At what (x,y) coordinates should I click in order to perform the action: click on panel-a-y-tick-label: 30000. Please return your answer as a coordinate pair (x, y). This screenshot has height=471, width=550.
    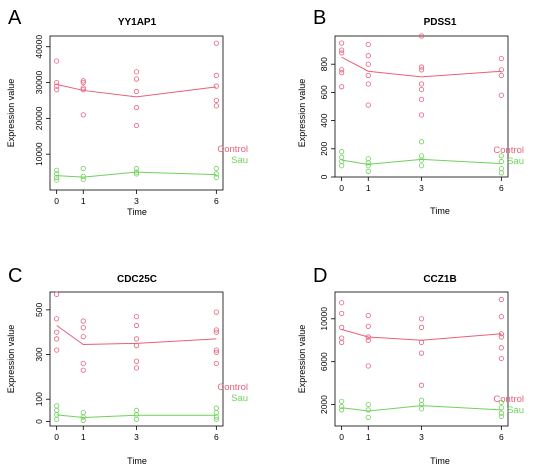
    Looking at the image, I should click on (39, 82).